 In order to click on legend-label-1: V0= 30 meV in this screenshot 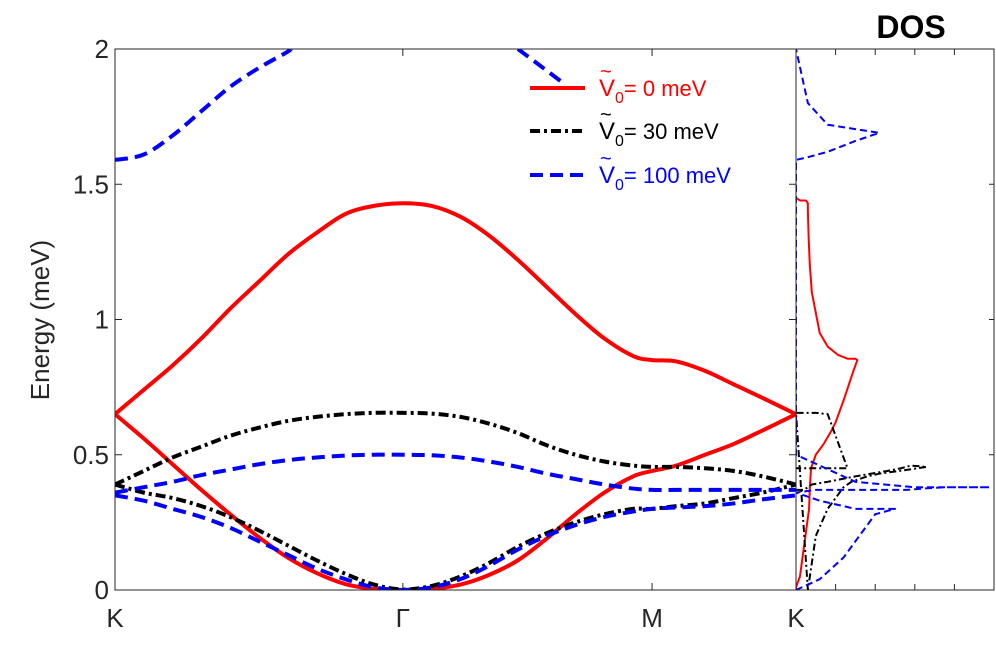, I will do `click(659, 134)`.